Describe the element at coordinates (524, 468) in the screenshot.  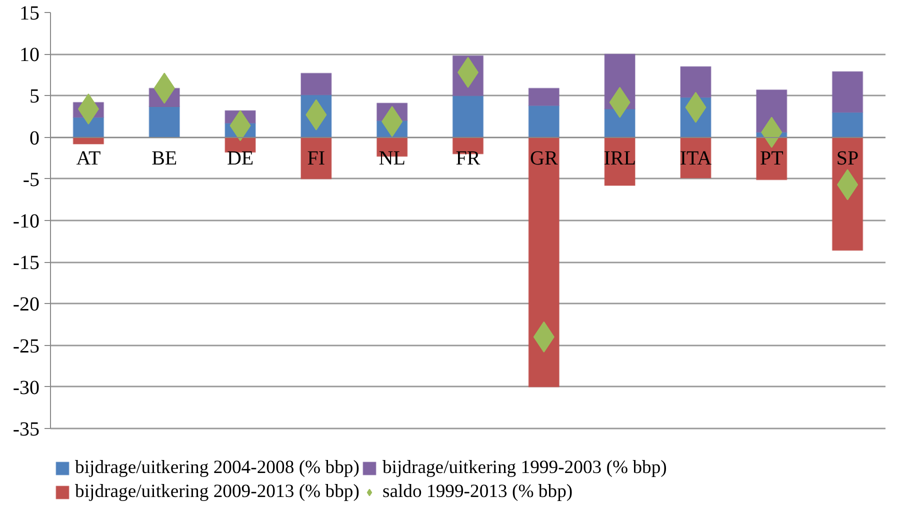
I see `legend-label: bijdrage/uitkering 1999-2003 (% bbp)` at that location.